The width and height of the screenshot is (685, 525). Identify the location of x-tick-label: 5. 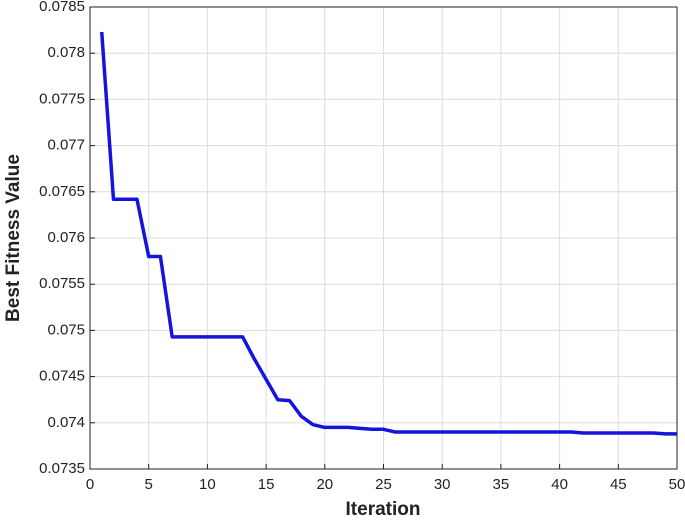
(149, 484).